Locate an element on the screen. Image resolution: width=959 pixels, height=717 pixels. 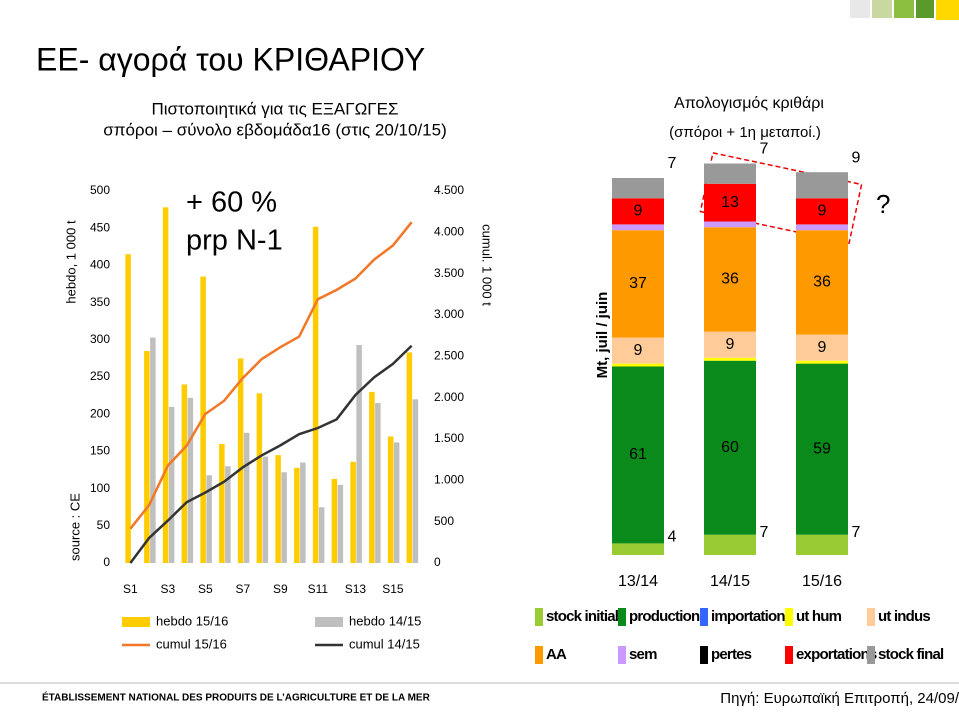
y2-tick-label: 1.500 is located at coordinates (449, 438).